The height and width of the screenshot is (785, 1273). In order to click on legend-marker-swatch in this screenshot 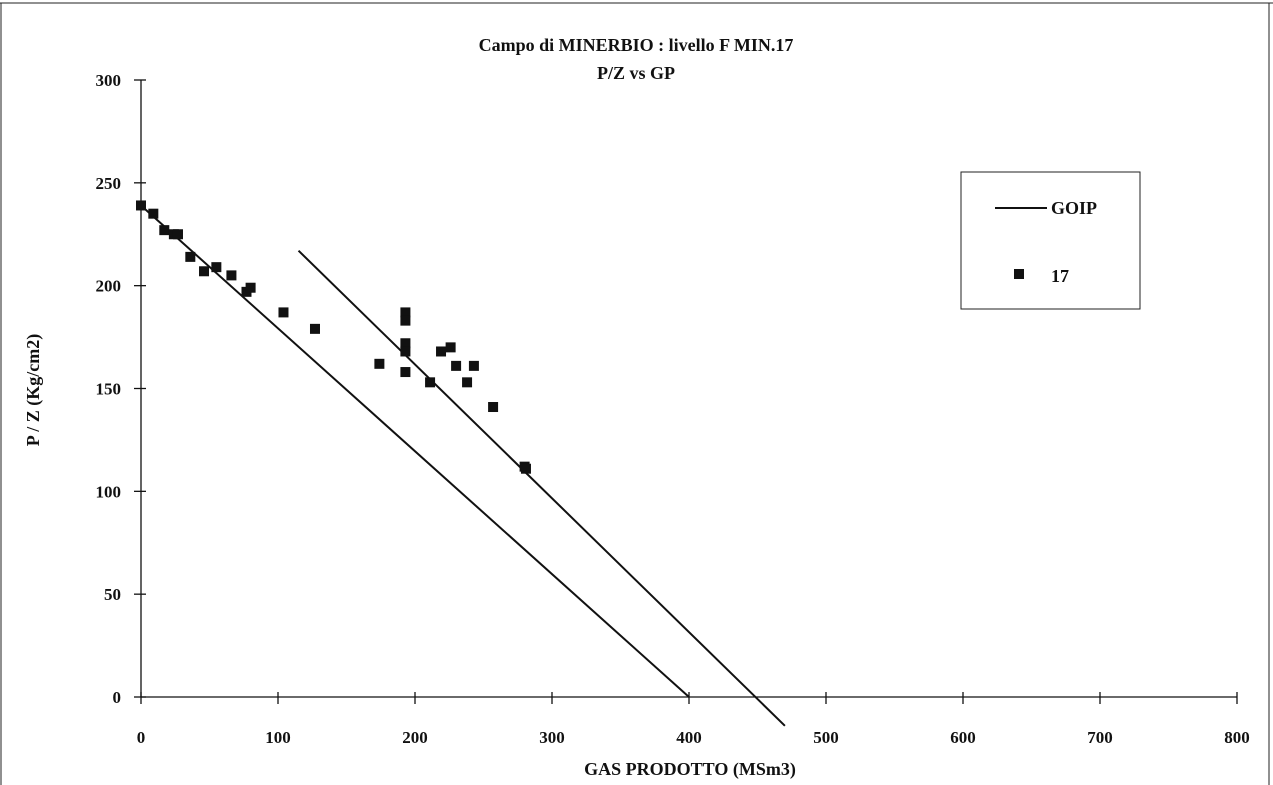, I will do `click(1019, 274)`.